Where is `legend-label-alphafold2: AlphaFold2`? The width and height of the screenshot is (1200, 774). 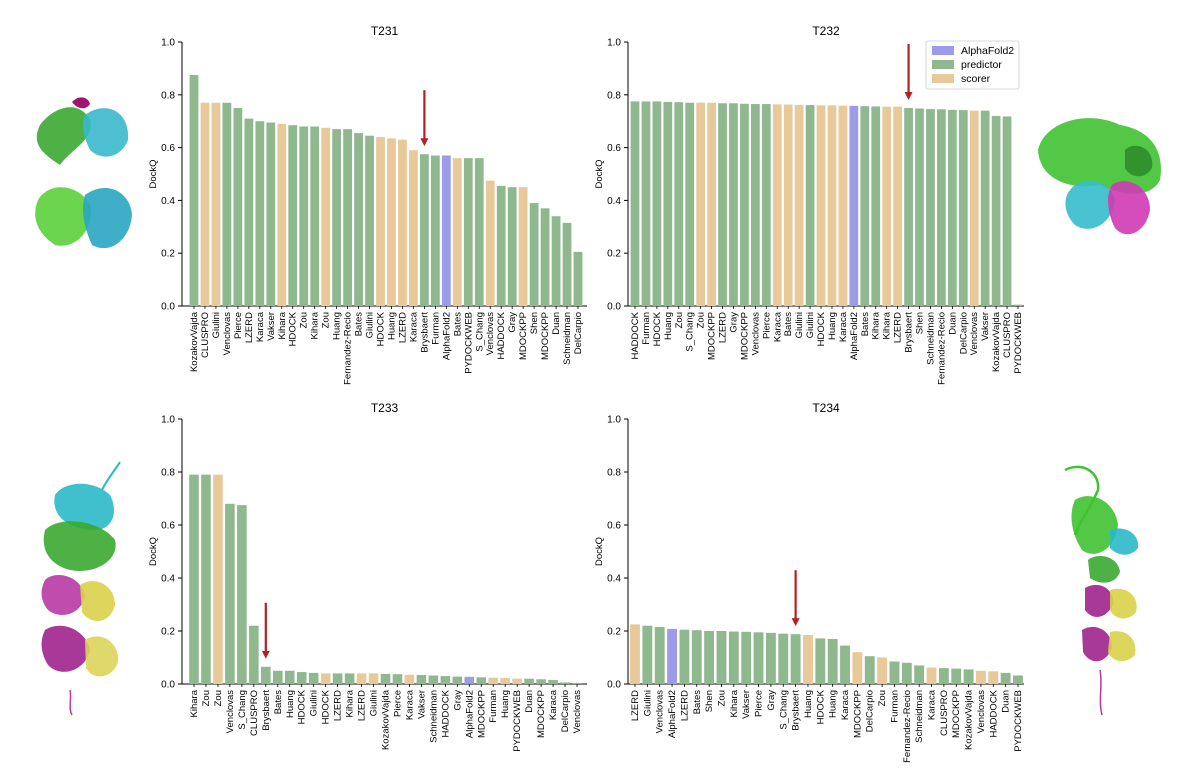
legend-label-alphafold2: AlphaFold2 is located at coordinates (987, 51).